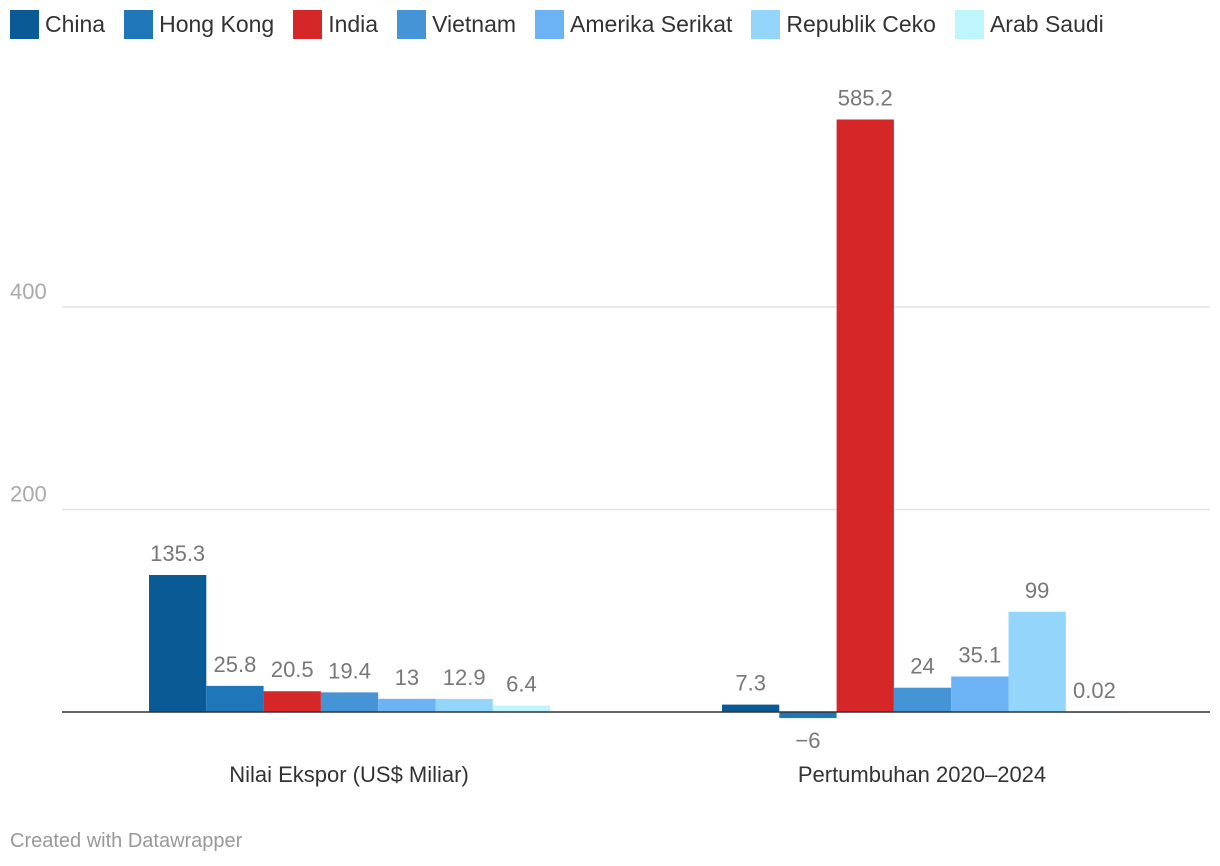  I want to click on legend-item: China, so click(57, 24).